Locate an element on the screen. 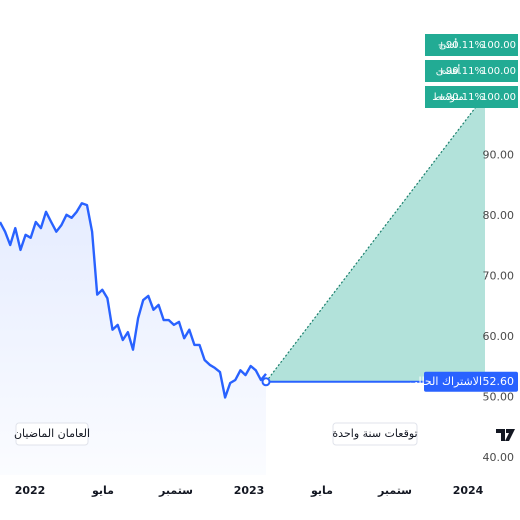 This screenshot has height=520, width=520. y-tick-label: 60.00 is located at coordinates (499, 336).